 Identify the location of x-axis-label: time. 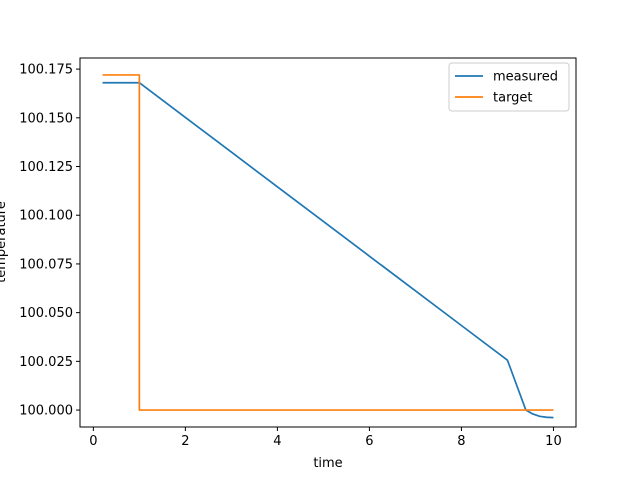
(327, 463).